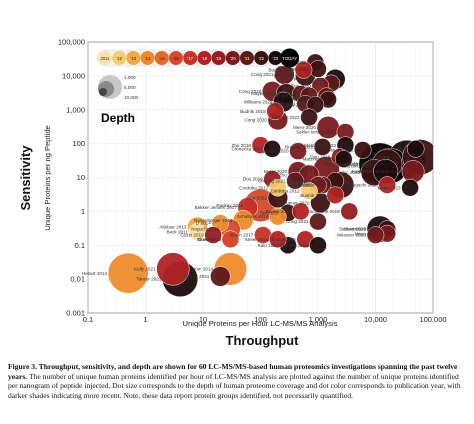  Describe the element at coordinates (176, 58) in the screenshot. I see `year-swatch-label: '16` at that location.